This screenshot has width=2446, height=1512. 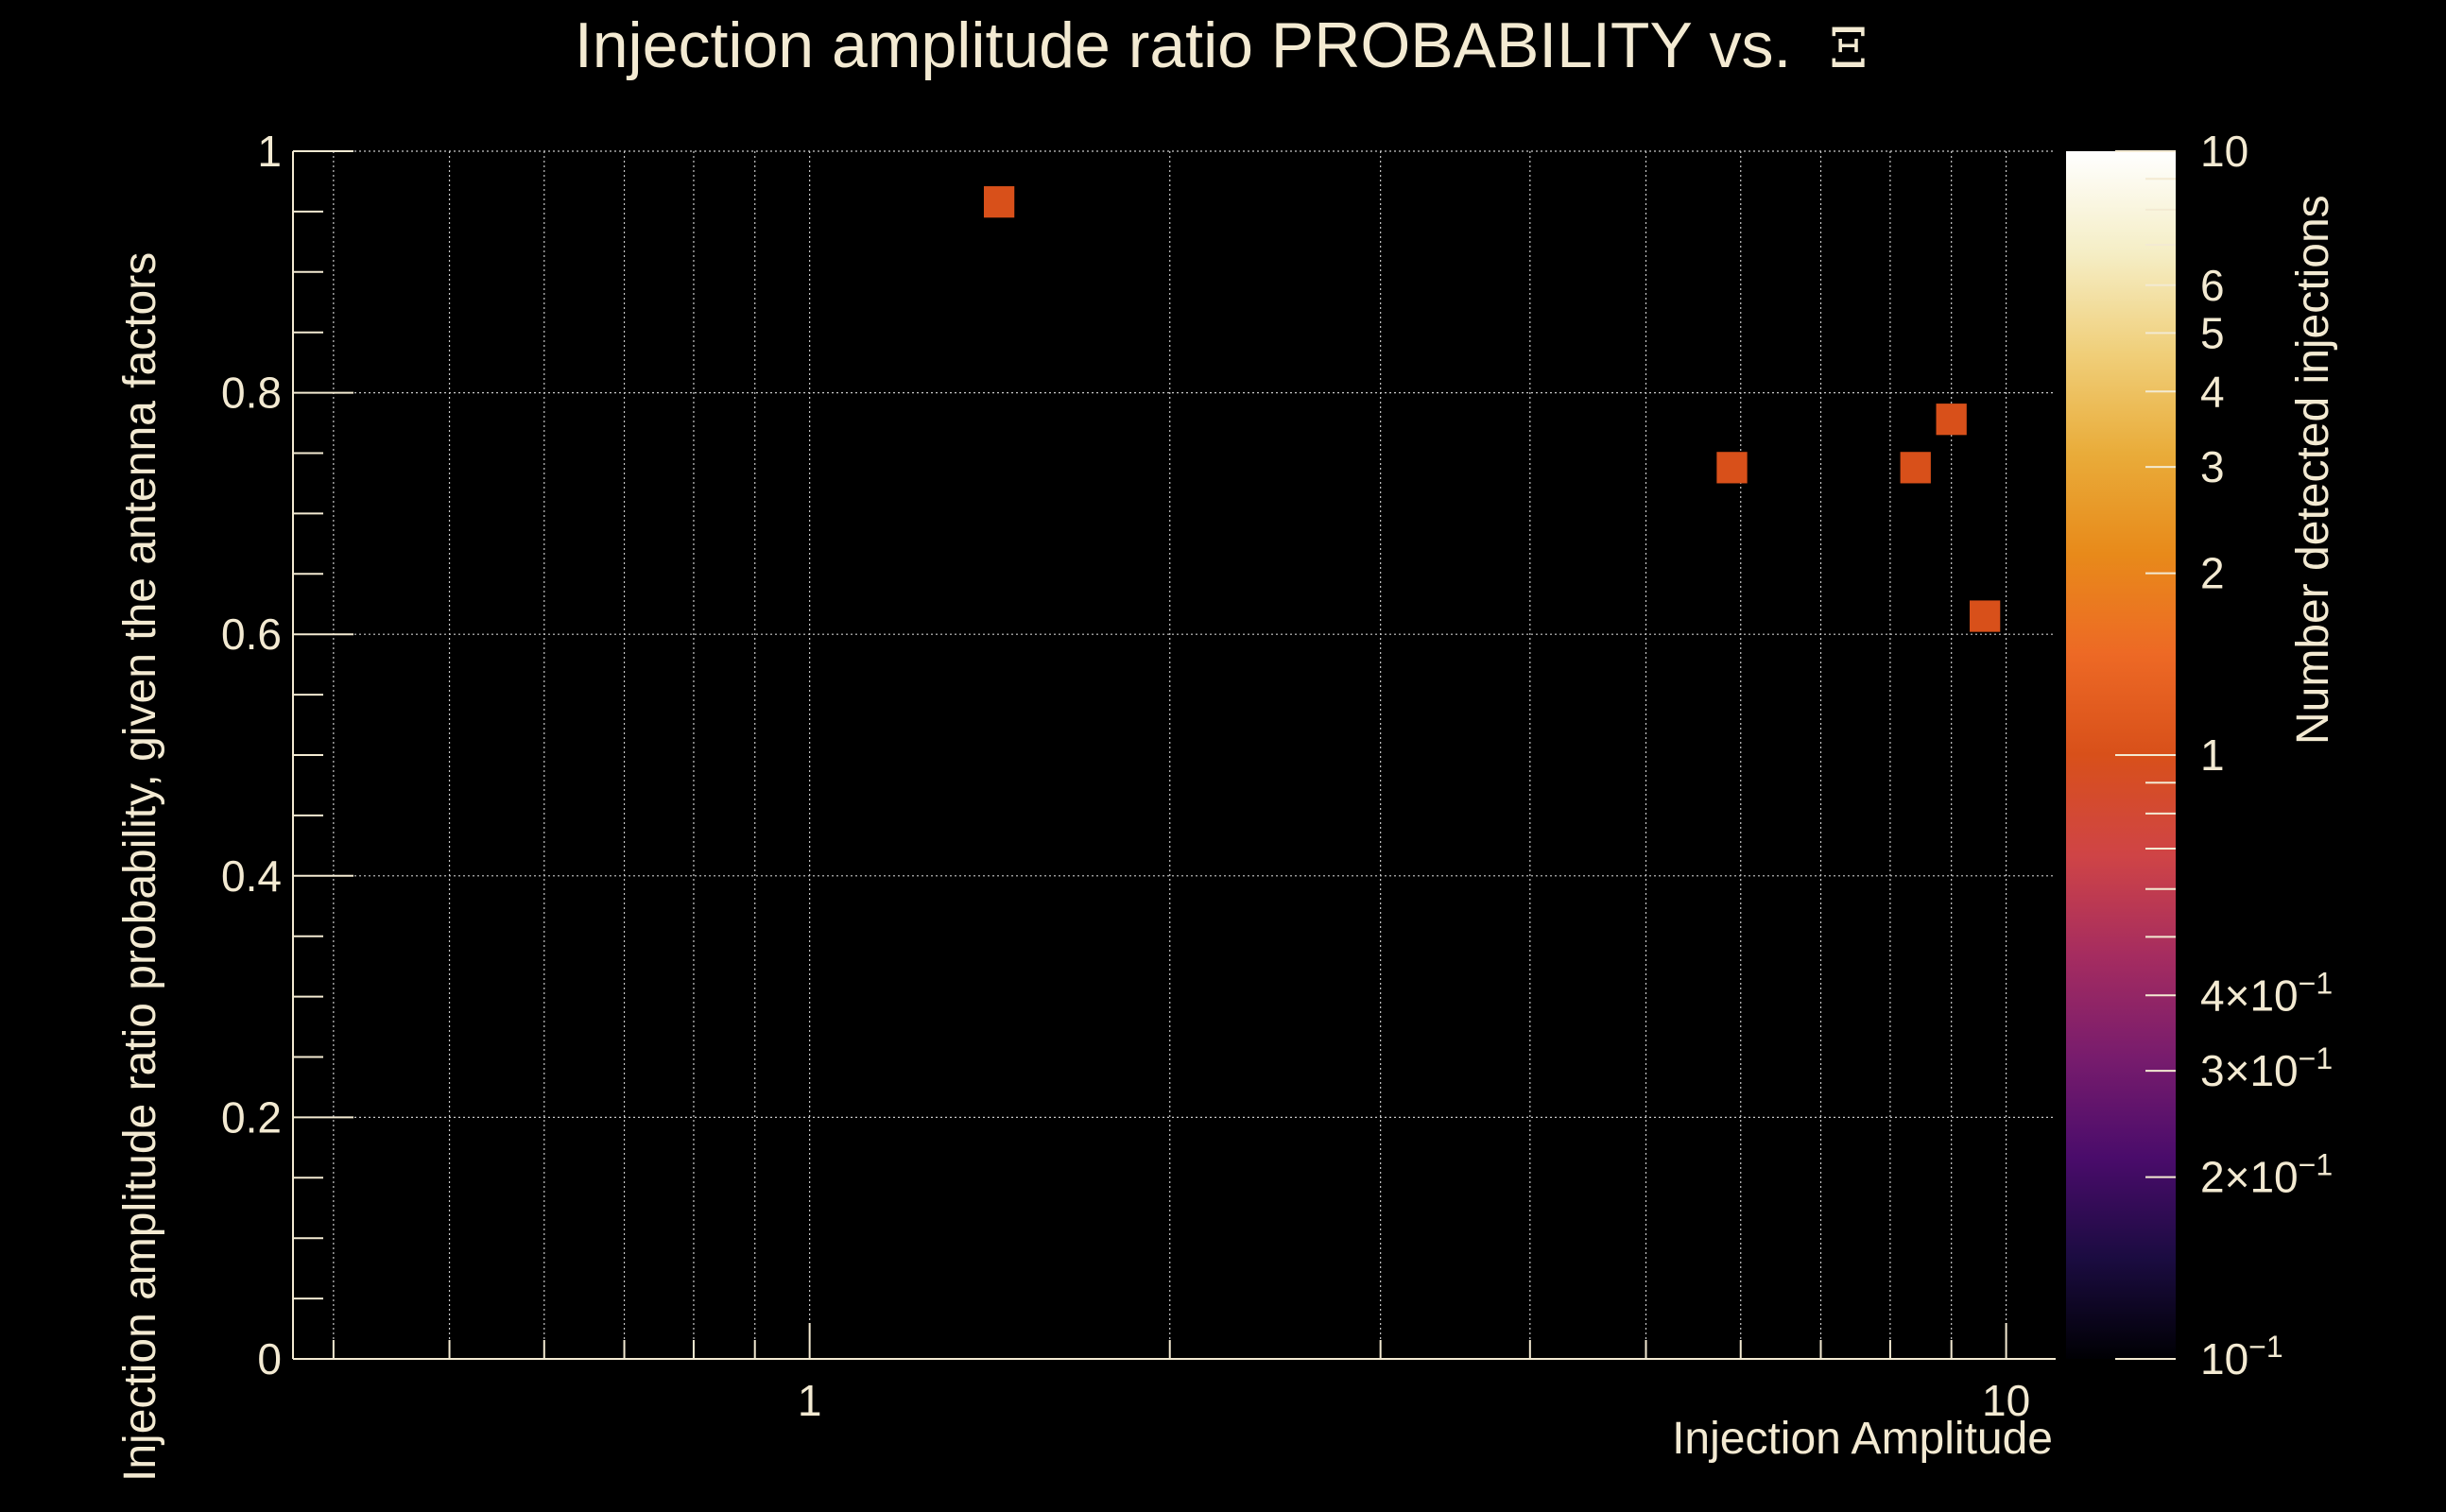 What do you see at coordinates (251, 393) in the screenshot?
I see `y-tick-label: 0.8` at bounding box center [251, 393].